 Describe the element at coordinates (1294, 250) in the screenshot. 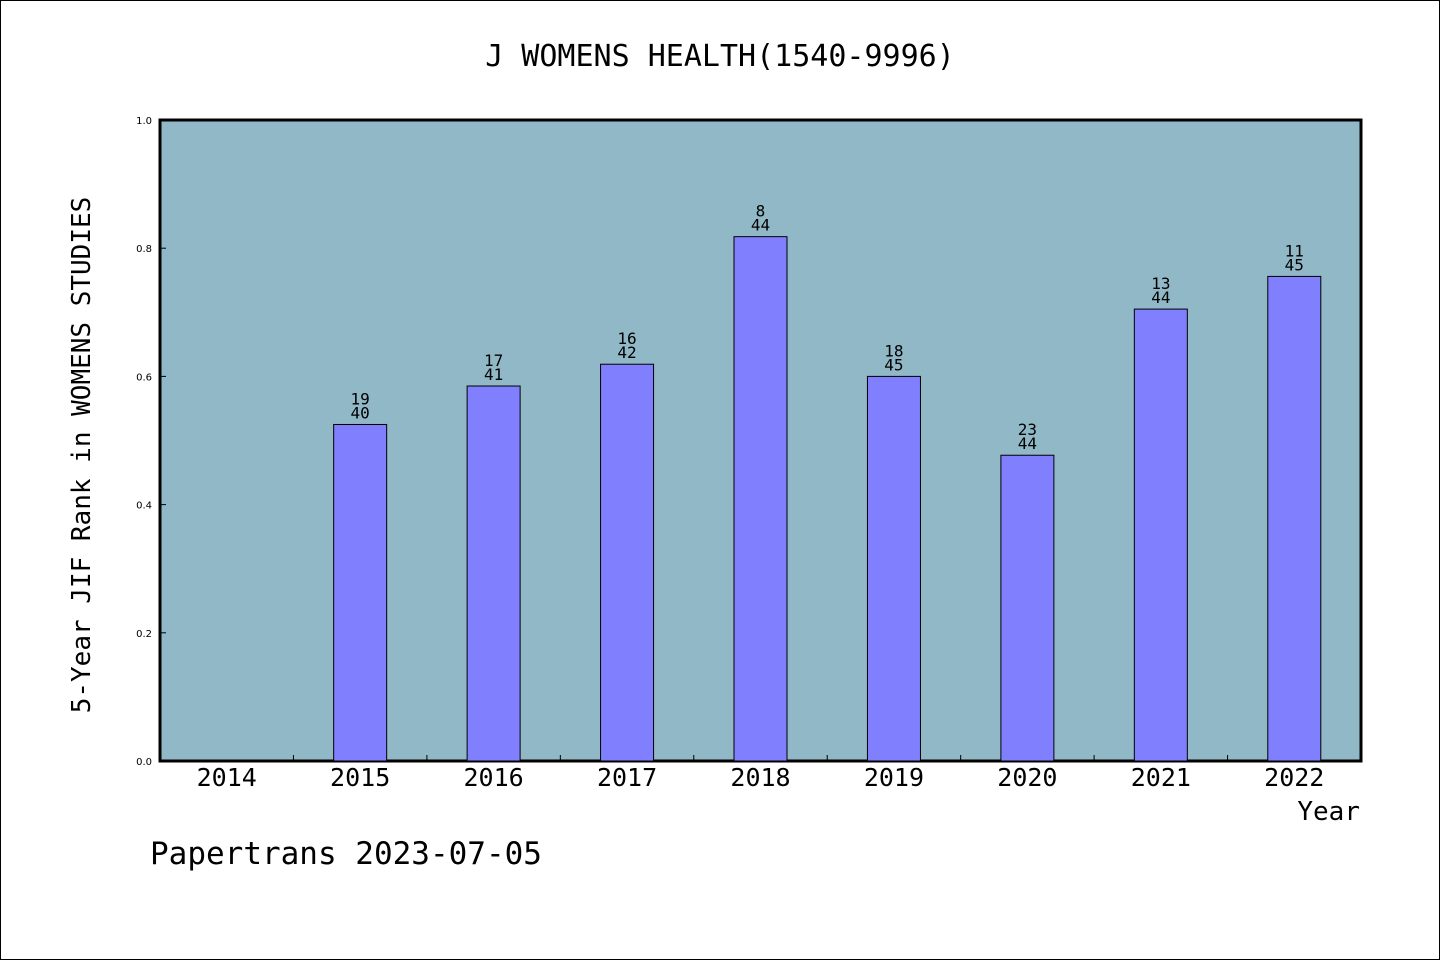

I see `bar-label-rank: 11` at that location.